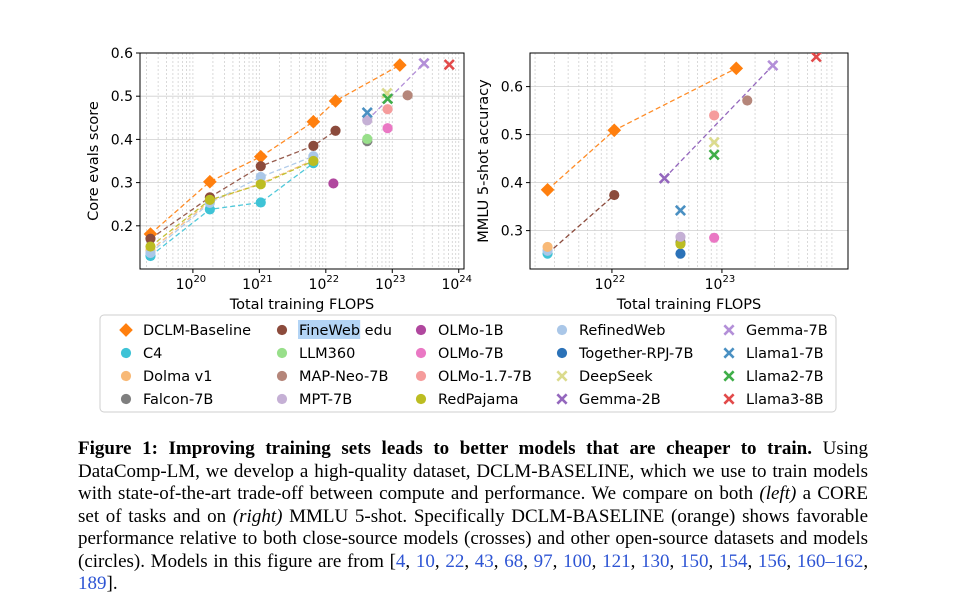 The image size is (960, 603). I want to click on right-point-llama3-8b, so click(816, 58).